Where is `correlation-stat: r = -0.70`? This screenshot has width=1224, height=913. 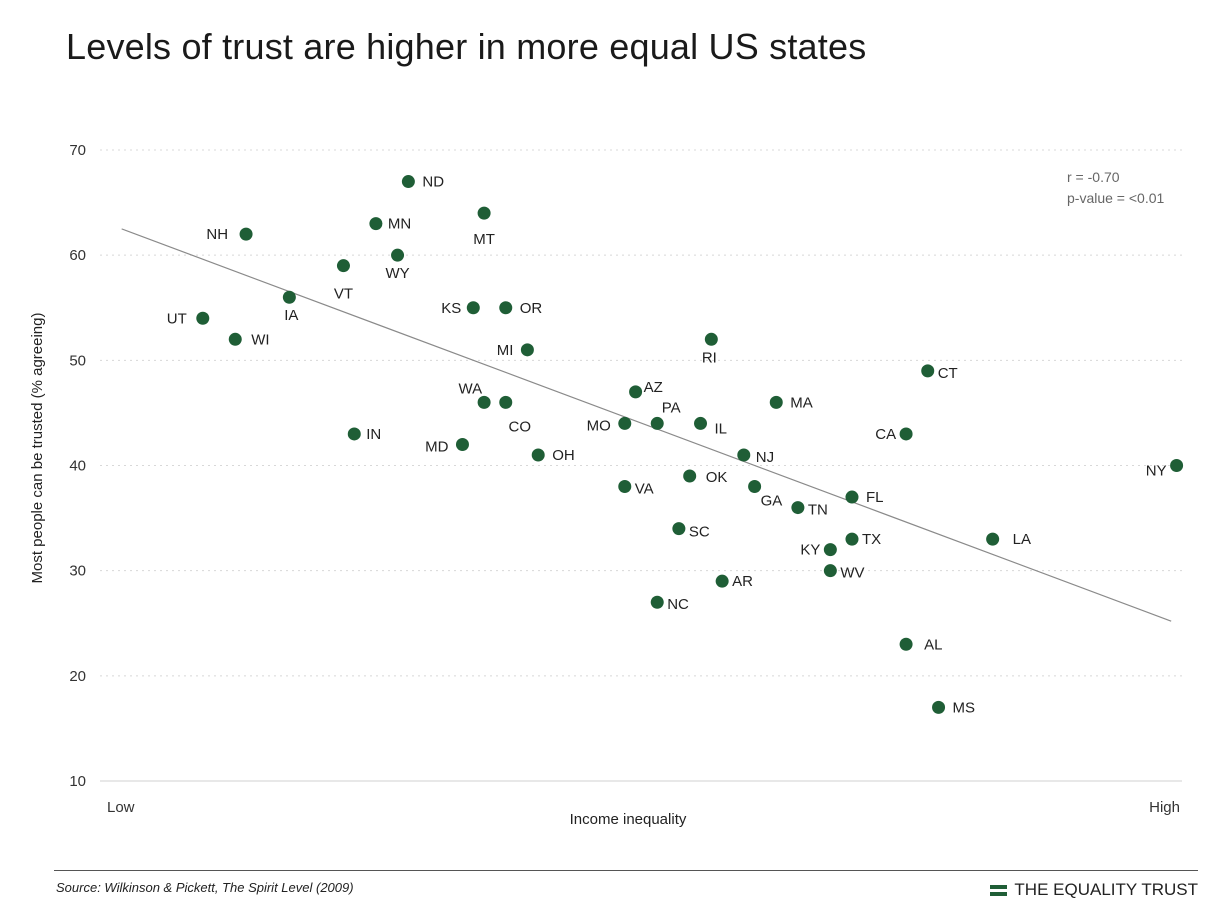 correlation-stat: r = -0.70 is located at coordinates (1093, 177).